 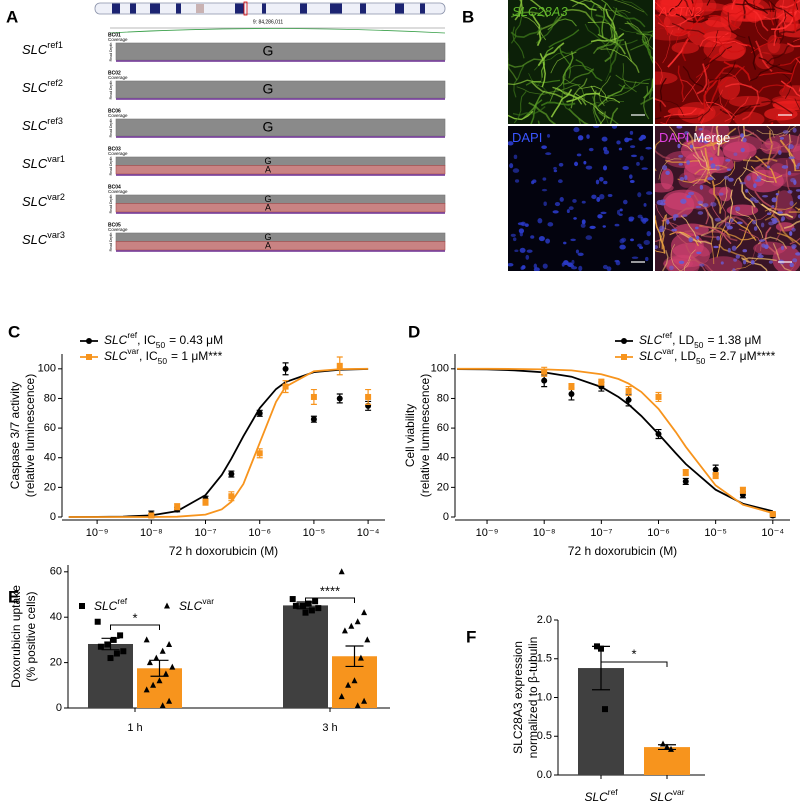 I want to click on channel-label-part: ACTN2, so click(x=680, y=11).